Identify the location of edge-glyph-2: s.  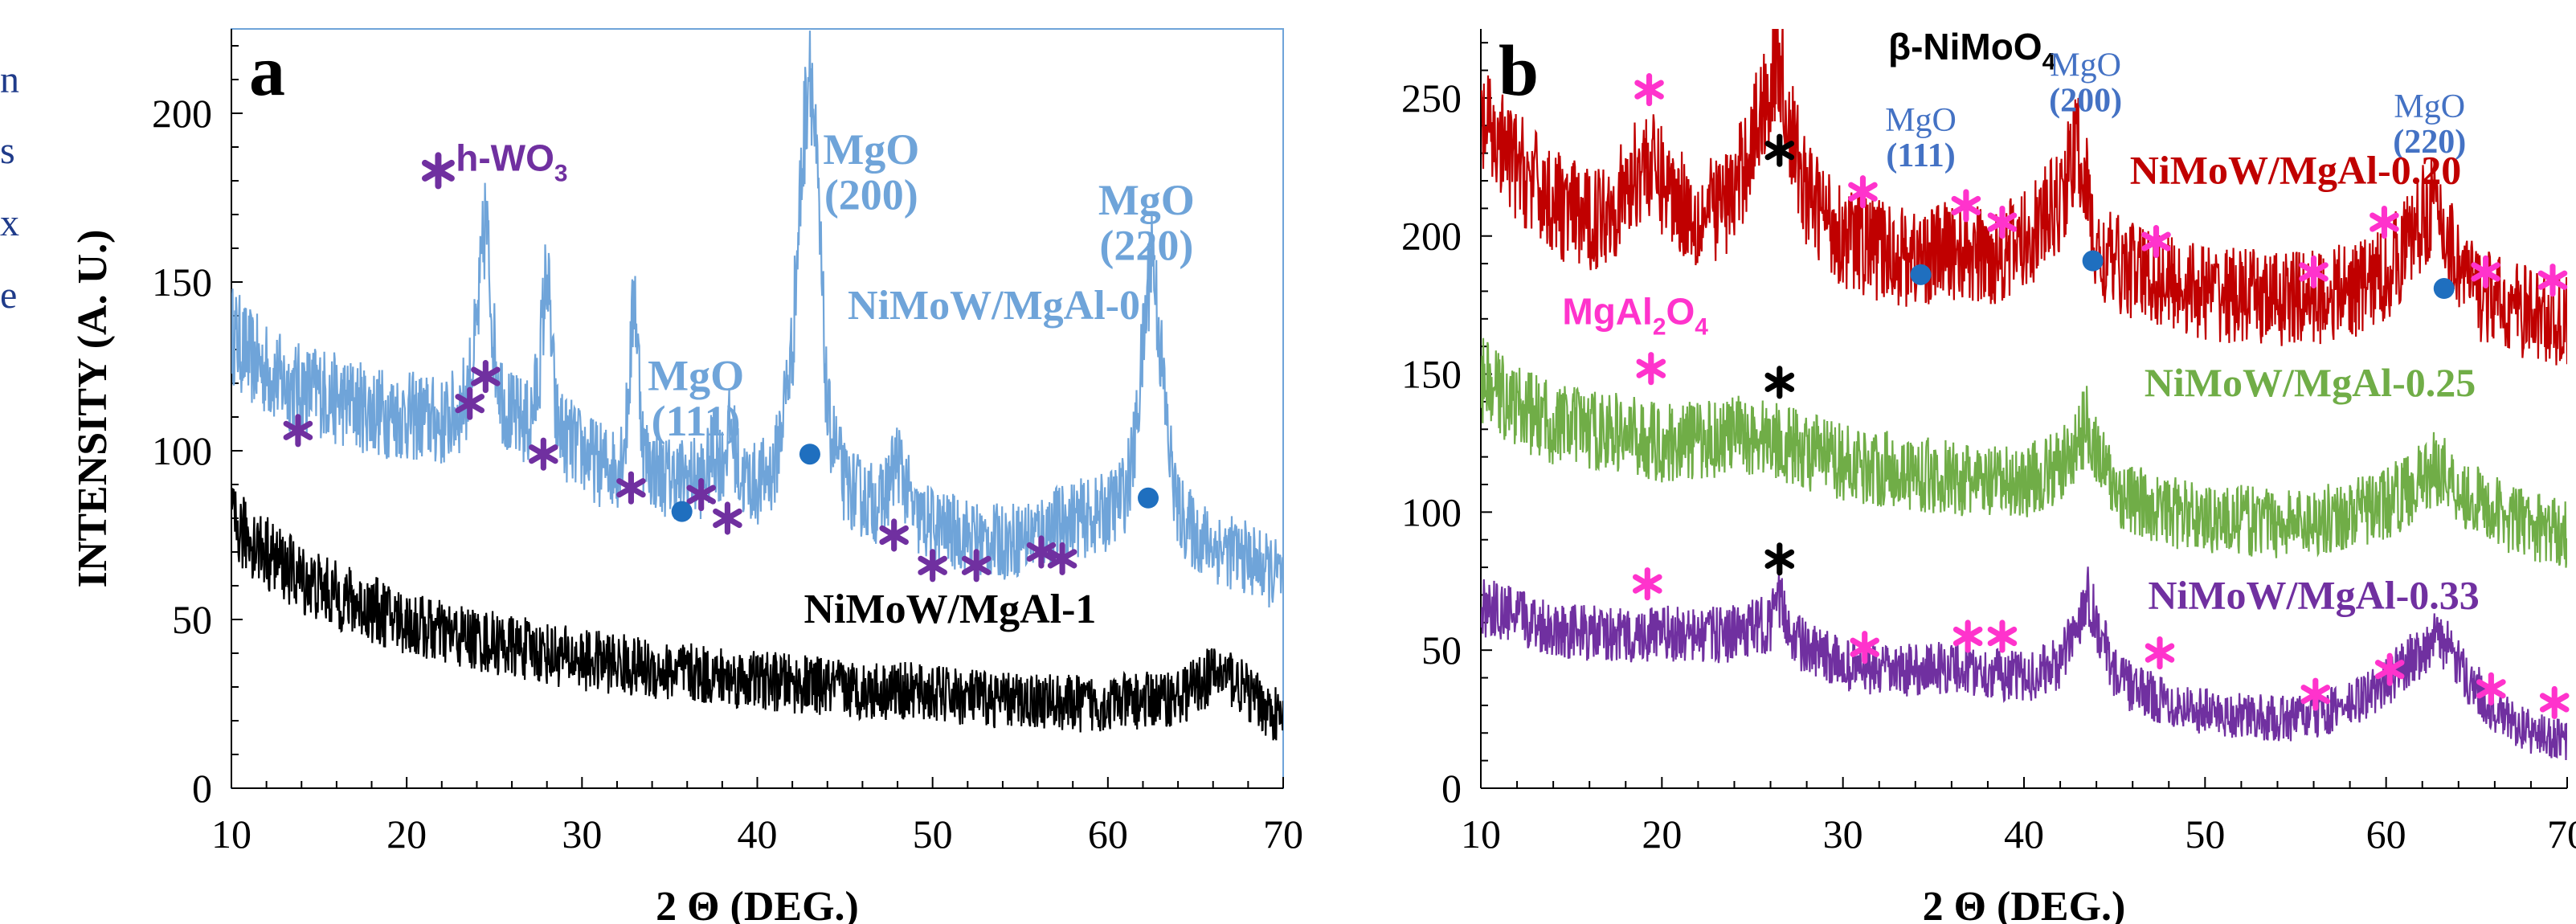
(7, 150).